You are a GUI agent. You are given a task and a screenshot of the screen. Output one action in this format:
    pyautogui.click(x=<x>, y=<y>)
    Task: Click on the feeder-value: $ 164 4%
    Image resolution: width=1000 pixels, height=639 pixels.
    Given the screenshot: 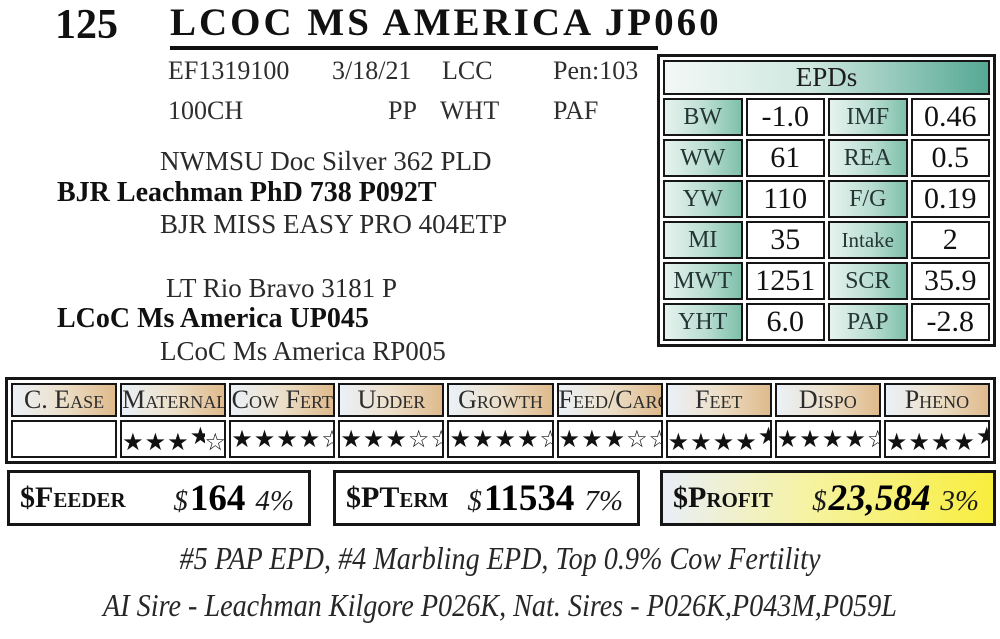 What is the action you would take?
    pyautogui.click(x=233, y=498)
    